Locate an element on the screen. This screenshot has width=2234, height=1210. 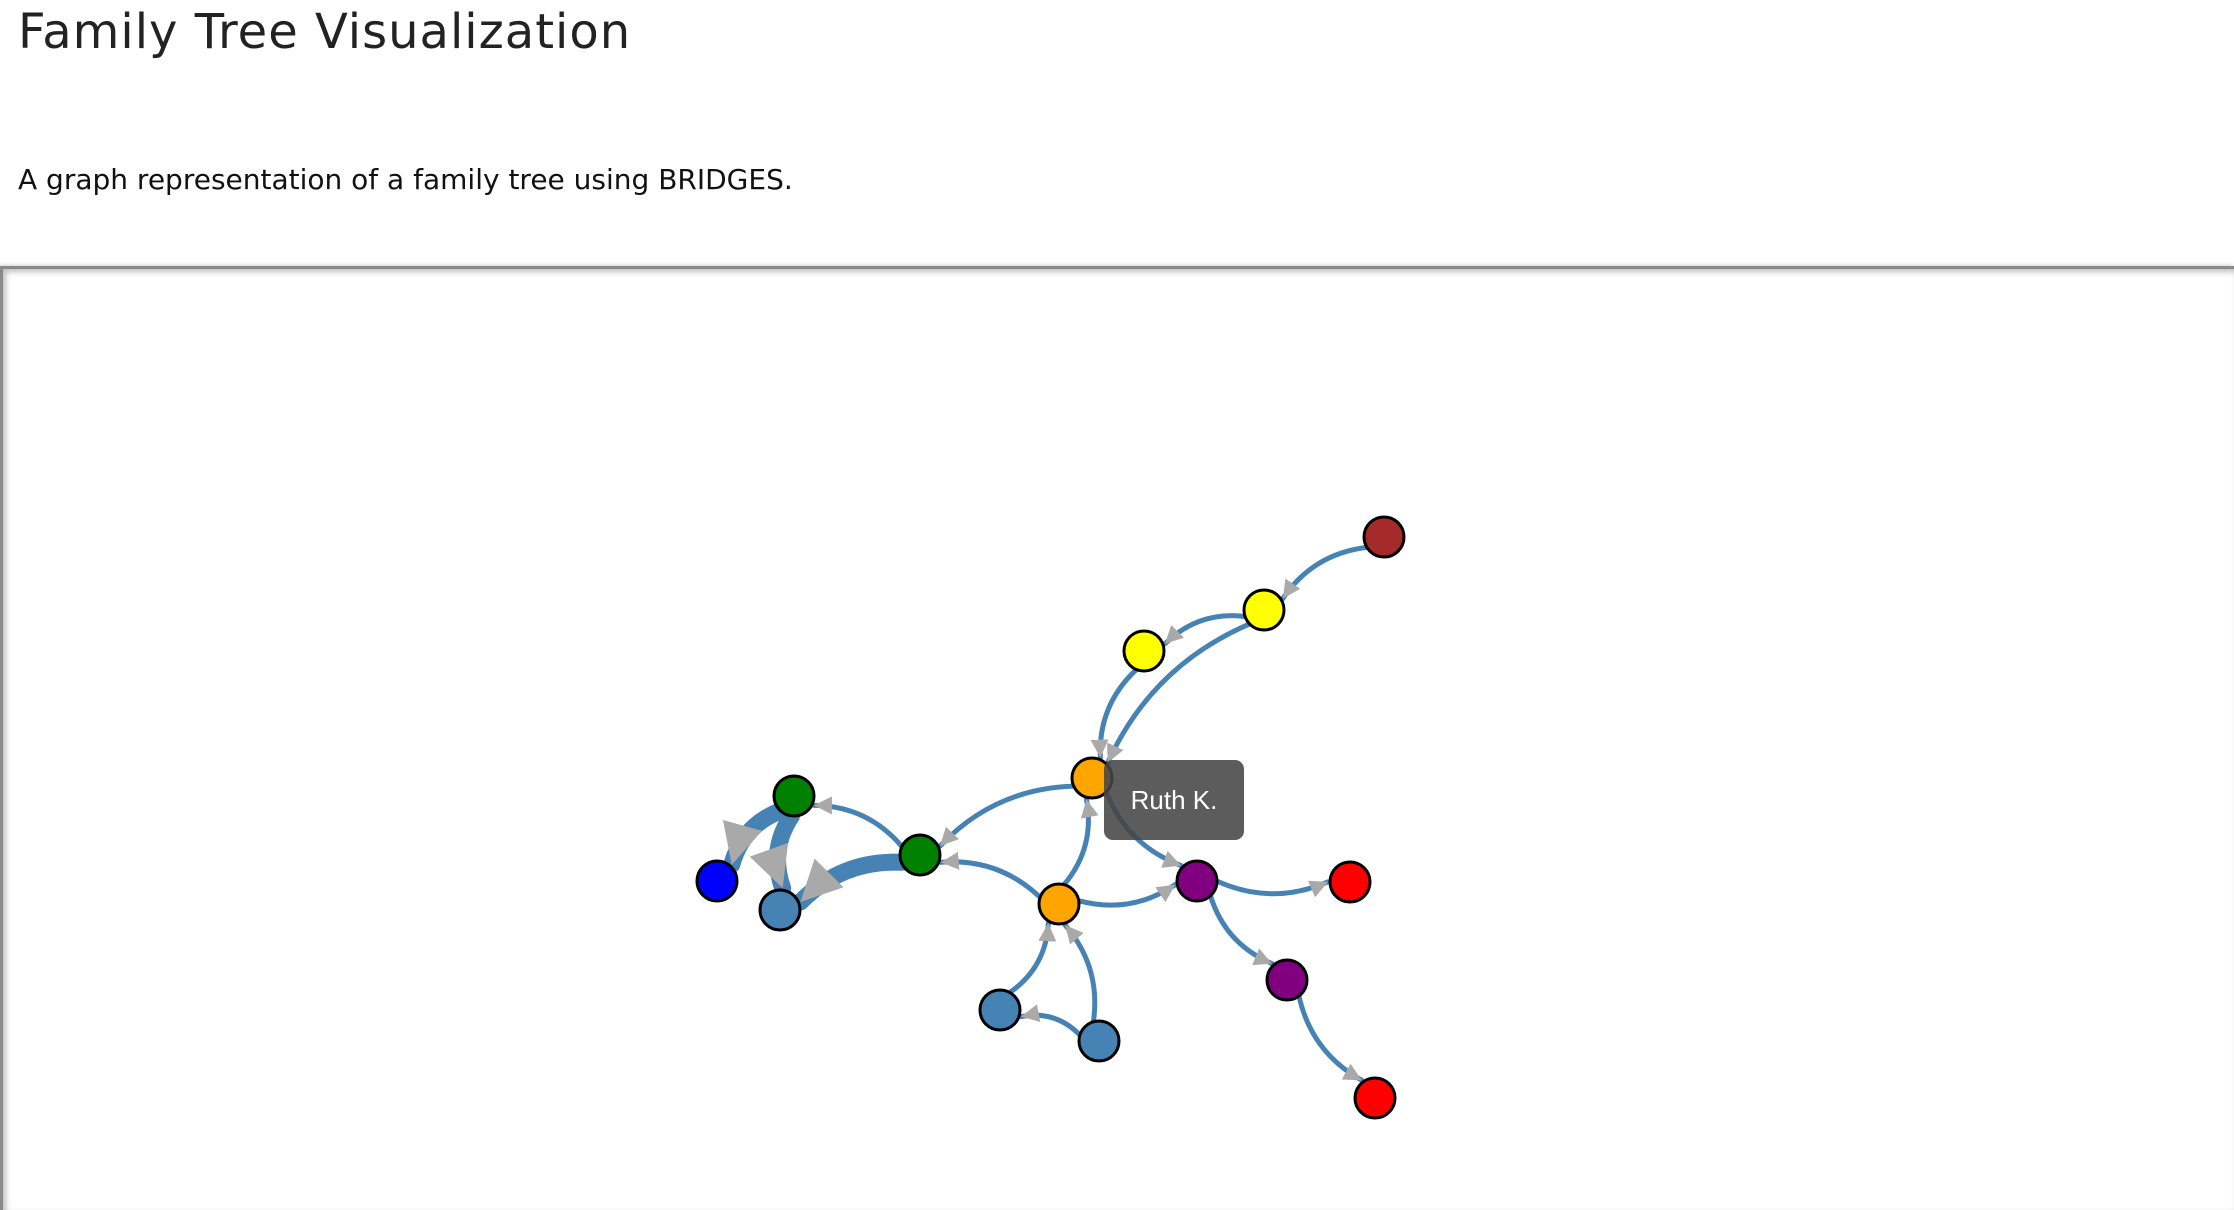
tooltip-label: Ruth K. is located at coordinates (1174, 800).